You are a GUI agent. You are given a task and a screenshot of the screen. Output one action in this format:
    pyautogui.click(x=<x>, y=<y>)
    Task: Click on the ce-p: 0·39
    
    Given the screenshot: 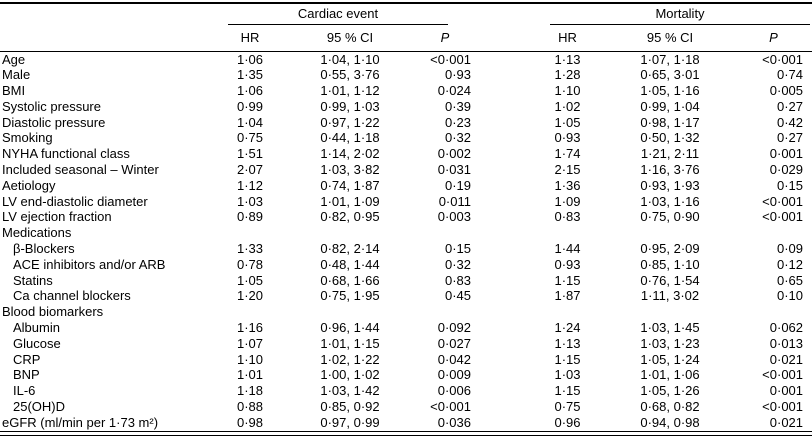 What is the action you would take?
    pyautogui.click(x=457, y=106)
    